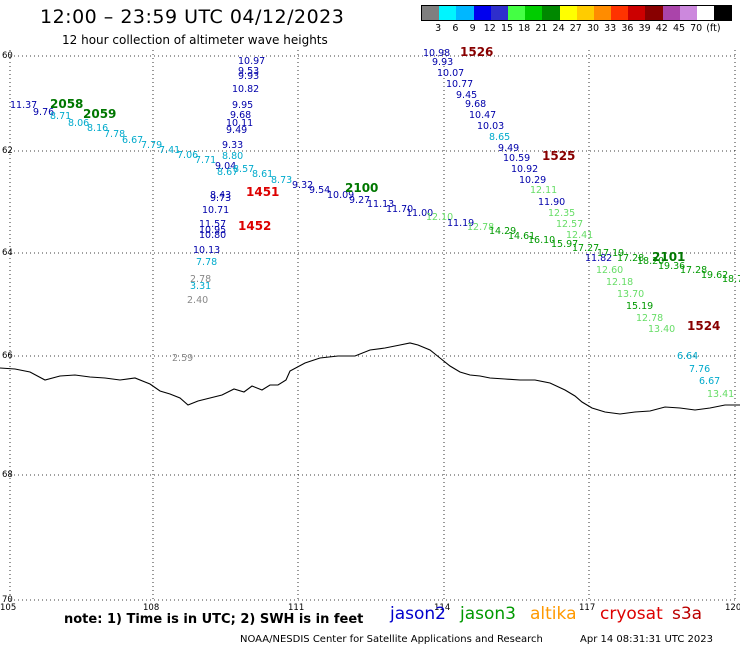 The width and height of the screenshot is (740, 650). I want to click on wave-height-value: 9.45, so click(466, 95).